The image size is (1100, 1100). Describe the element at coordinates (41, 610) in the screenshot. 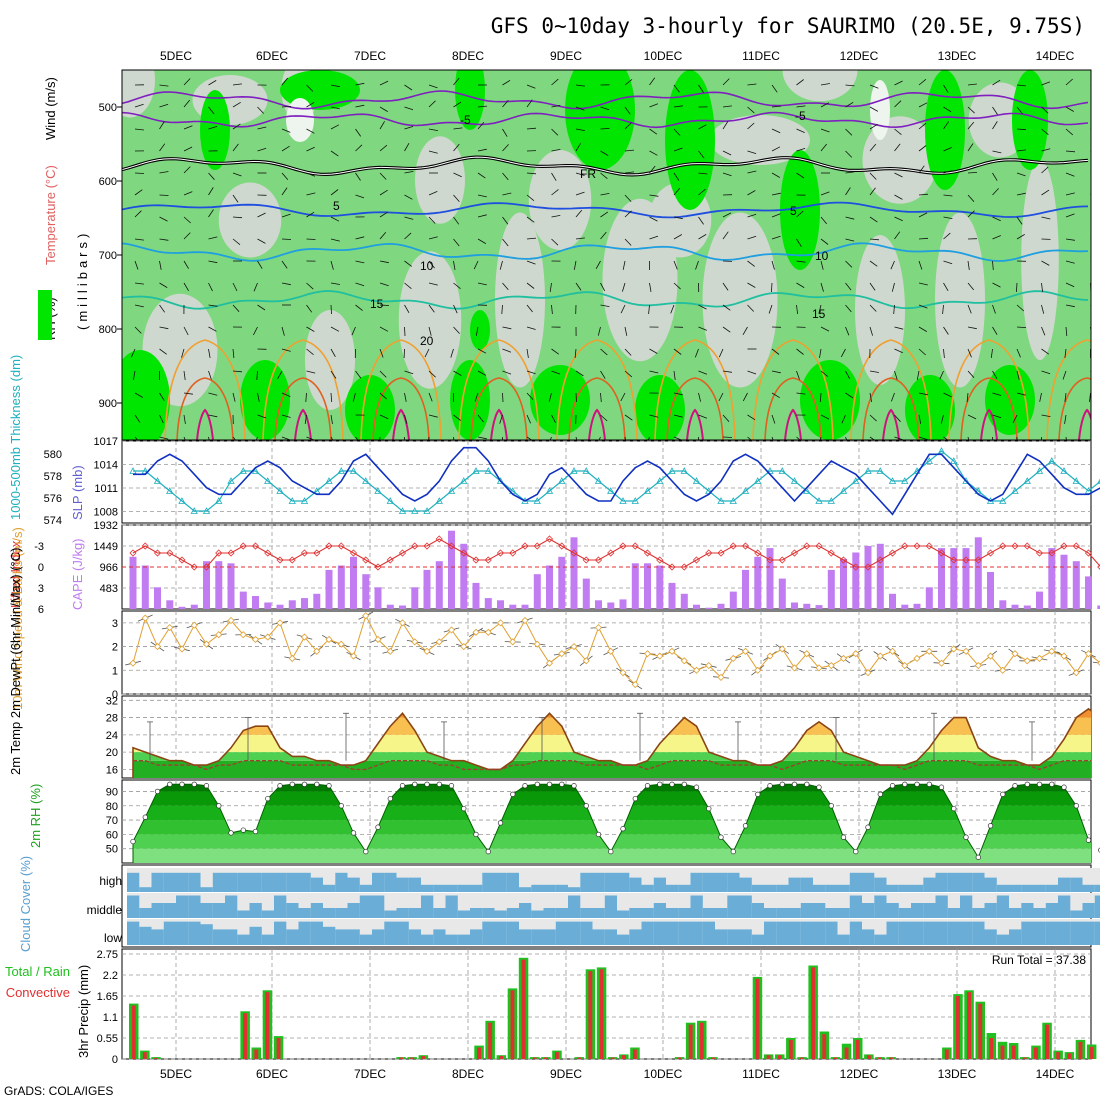

I see `li-tick-label: 6` at that location.